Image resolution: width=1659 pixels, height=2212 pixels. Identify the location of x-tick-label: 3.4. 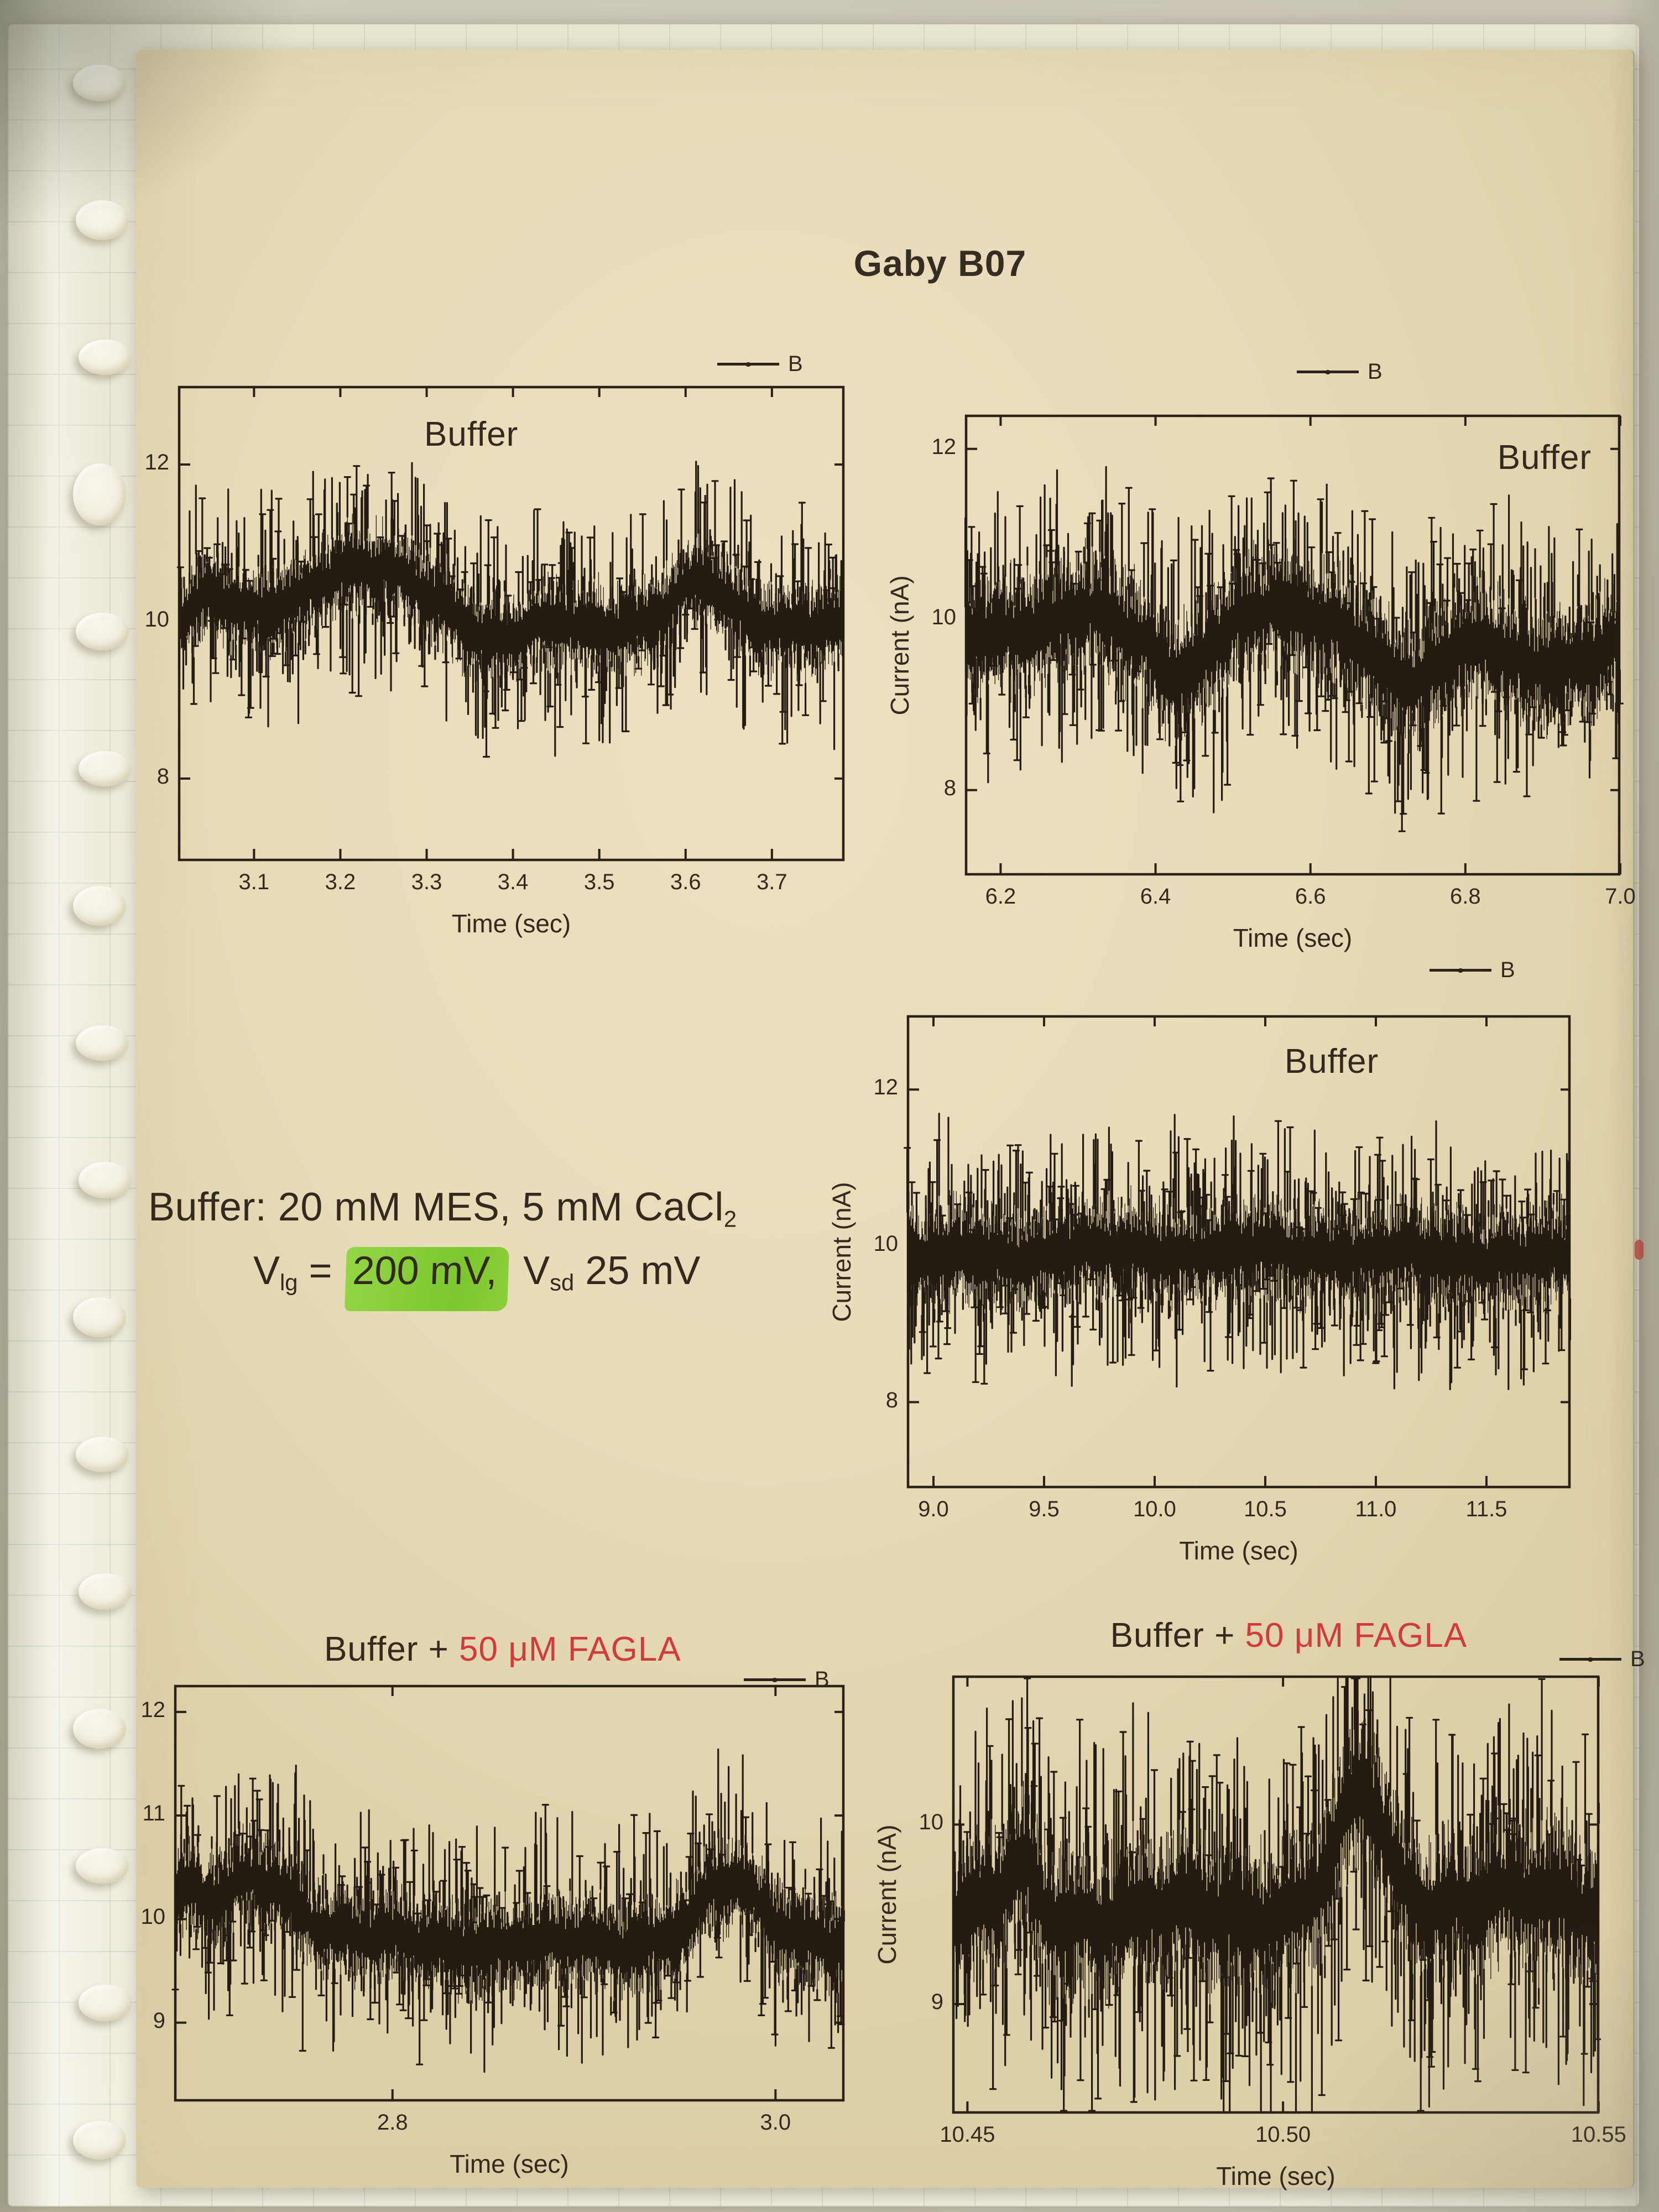
(513, 882).